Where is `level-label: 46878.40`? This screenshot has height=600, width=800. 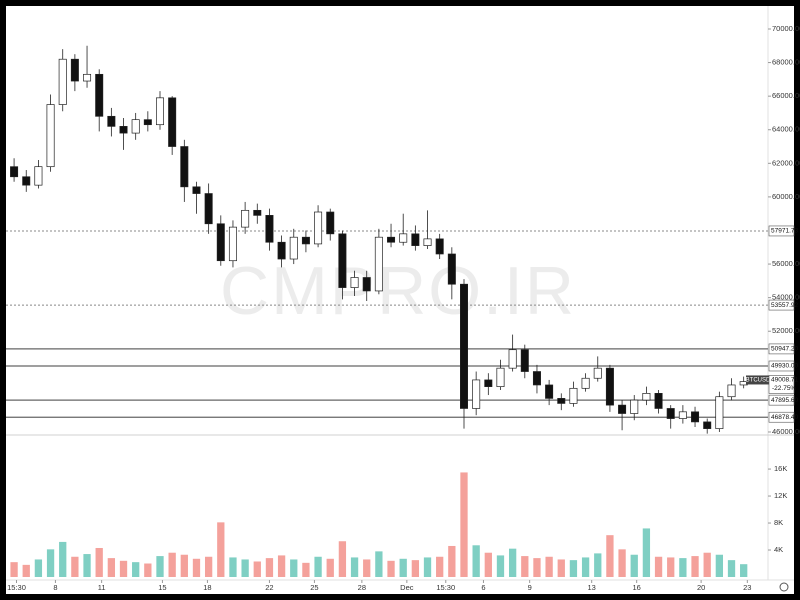 level-label: 46878.40 is located at coordinates (784, 417).